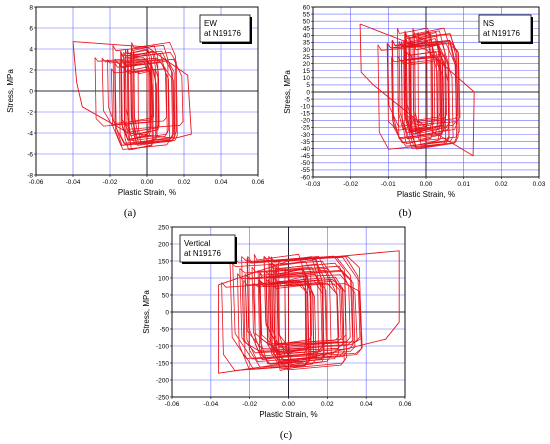 The image size is (550, 444). What do you see at coordinates (307, 50) in the screenshot?
I see `y-tick-label: 30` at bounding box center [307, 50].